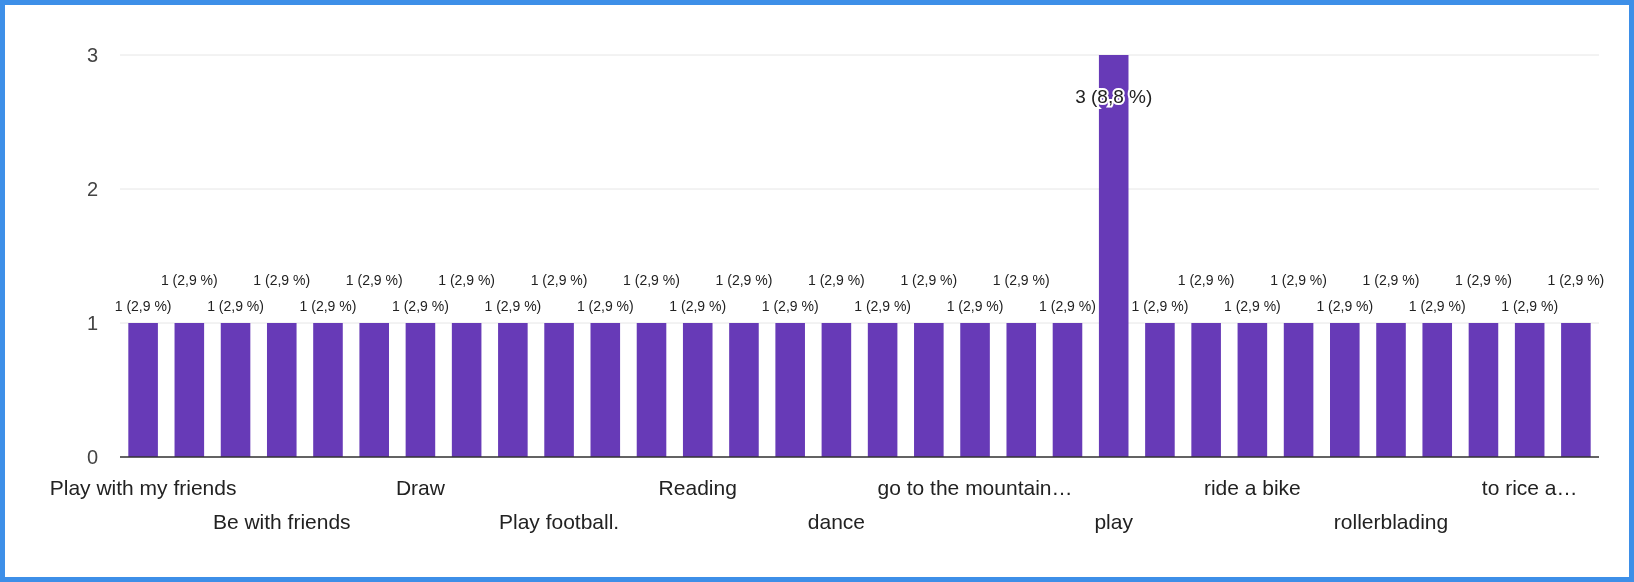  Describe the element at coordinates (1252, 487) in the screenshot. I see `x-tick-label: ride a bike` at that location.